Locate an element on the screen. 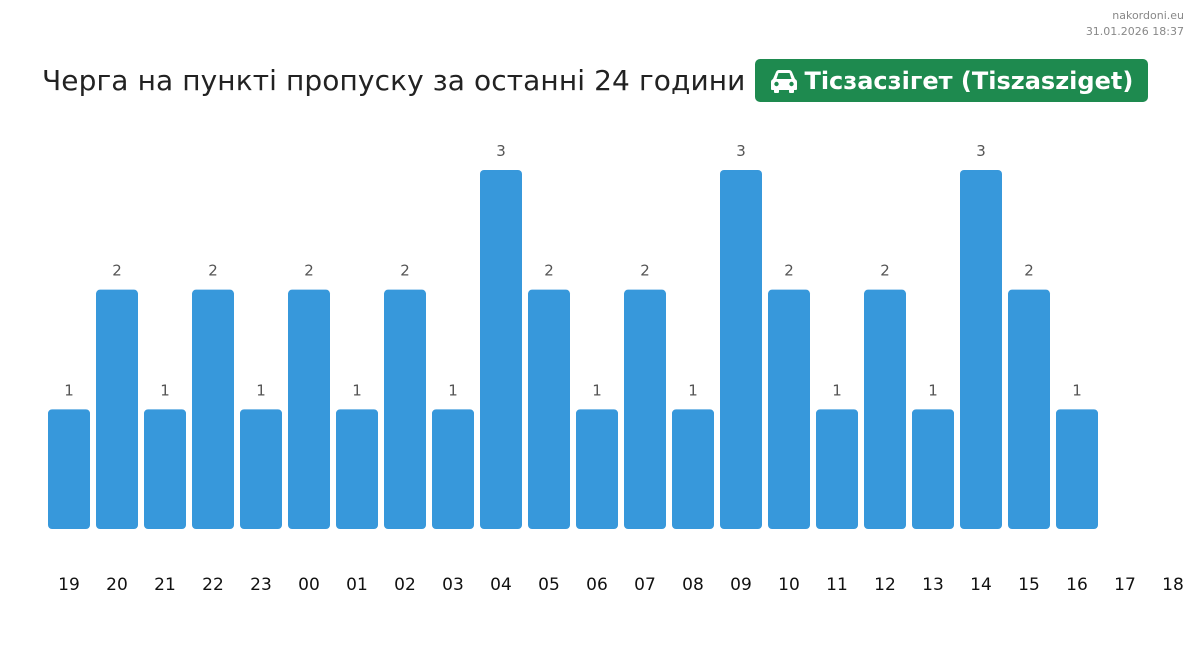  x-tick-06: 06 is located at coordinates (597, 585).